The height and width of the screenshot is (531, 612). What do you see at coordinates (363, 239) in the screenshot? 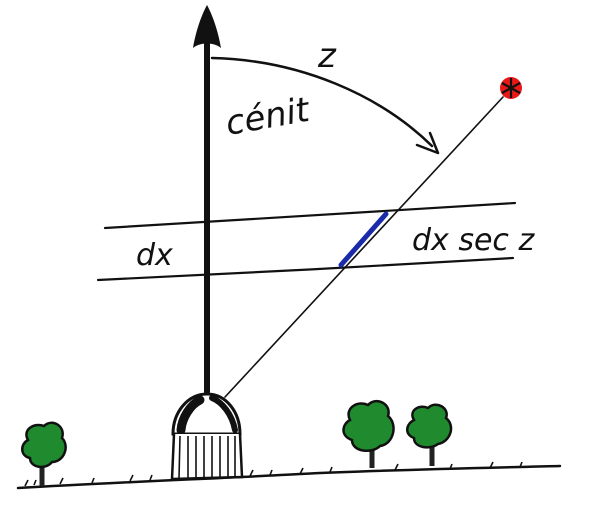
I see `slant-path-segment` at bounding box center [363, 239].